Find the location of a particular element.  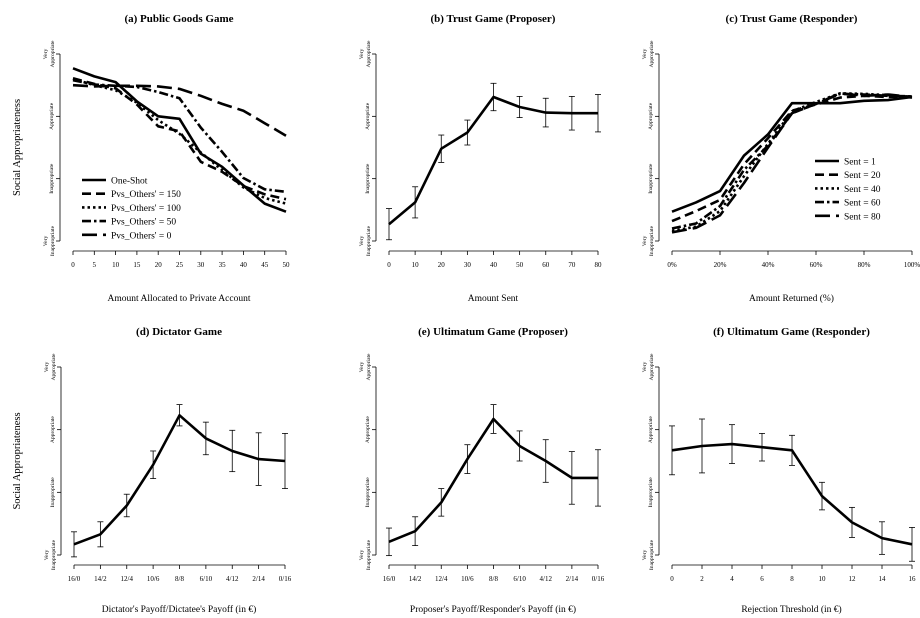

x-axis-label: Amount Allocated to Private Account is located at coordinates (178, 299).